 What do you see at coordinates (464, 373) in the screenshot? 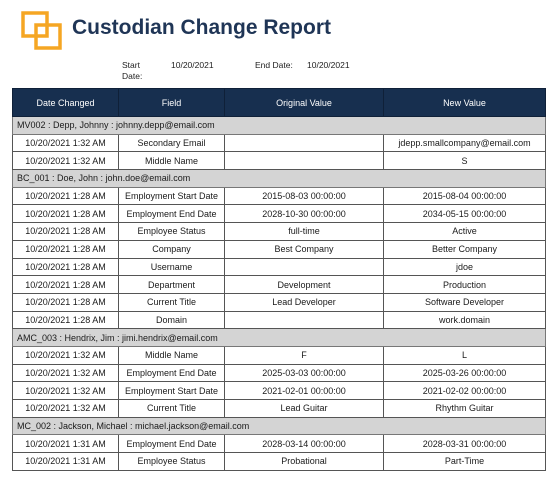
I see `new-value-cell: 2025-03-26 00:00:00` at bounding box center [464, 373].